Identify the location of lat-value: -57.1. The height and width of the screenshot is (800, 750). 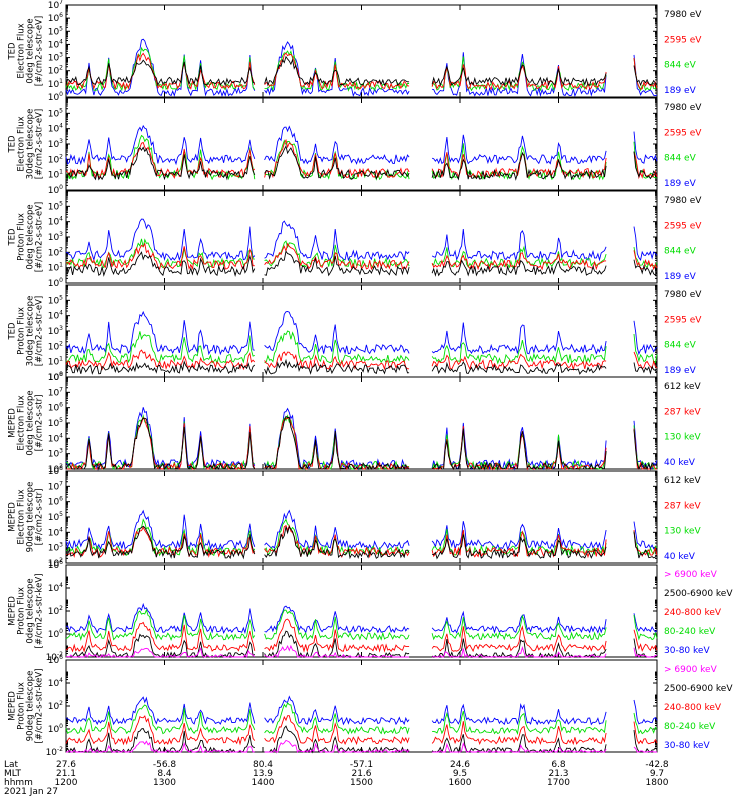
(361, 765).